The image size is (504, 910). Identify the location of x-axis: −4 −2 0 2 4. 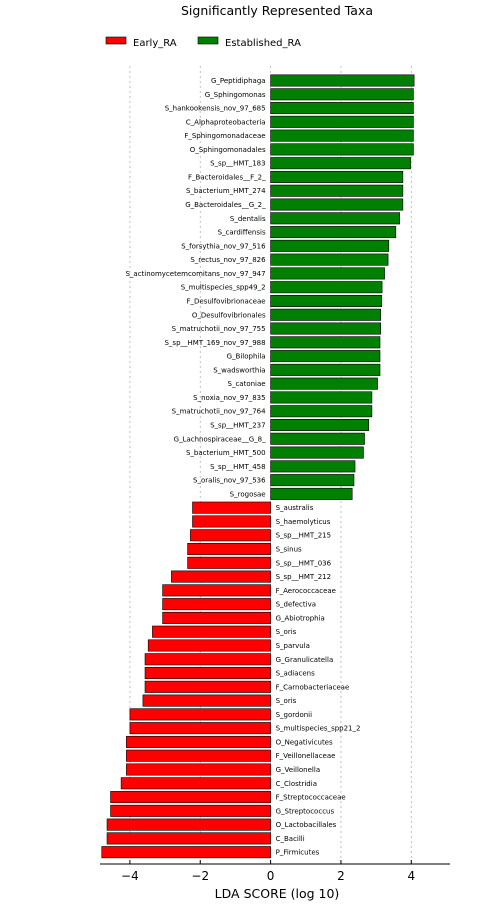
(275, 871).